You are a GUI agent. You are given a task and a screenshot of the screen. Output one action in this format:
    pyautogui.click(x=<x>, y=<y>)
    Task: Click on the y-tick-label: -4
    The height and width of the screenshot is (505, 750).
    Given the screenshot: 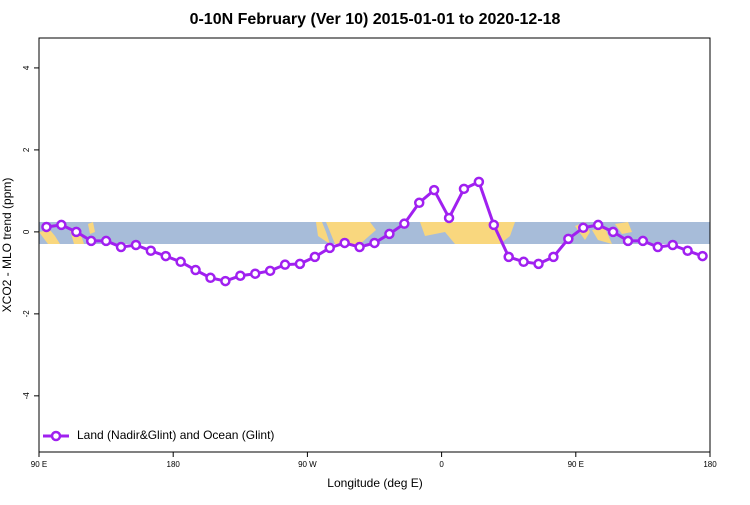 What is the action you would take?
    pyautogui.click(x=26, y=396)
    